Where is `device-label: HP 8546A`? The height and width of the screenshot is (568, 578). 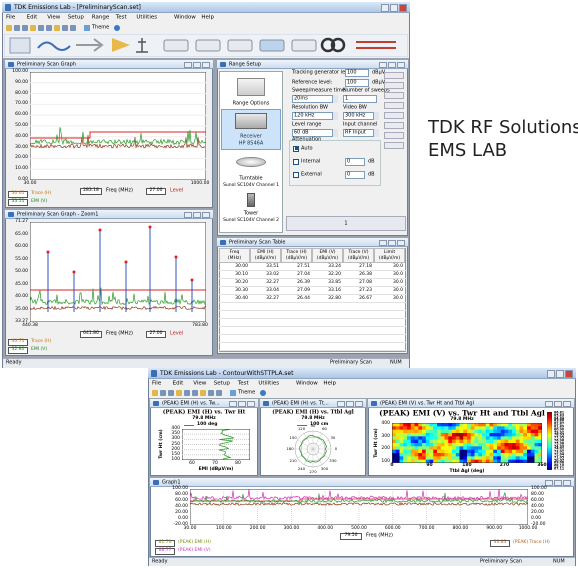 device-label: HP 8546A is located at coordinates (251, 143).